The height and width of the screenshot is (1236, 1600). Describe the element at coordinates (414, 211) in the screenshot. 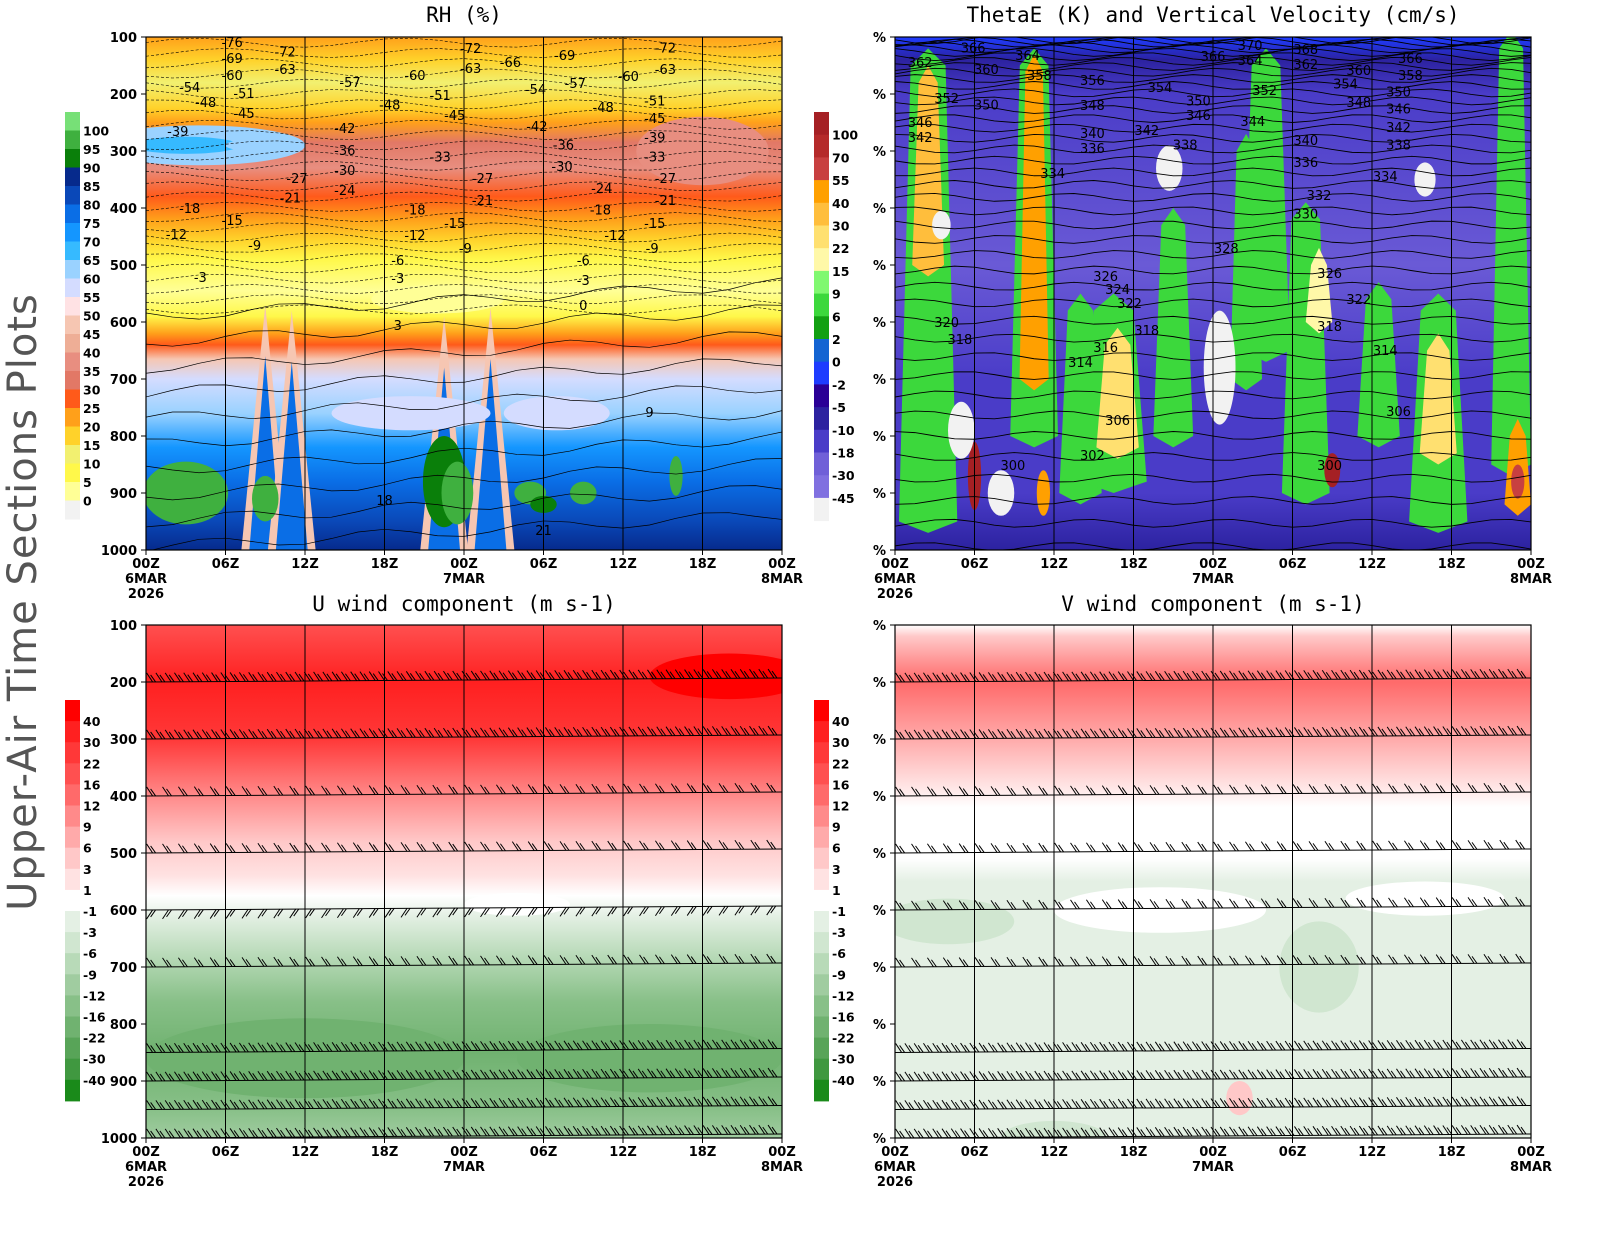

I see `contour-label: -18` at that location.